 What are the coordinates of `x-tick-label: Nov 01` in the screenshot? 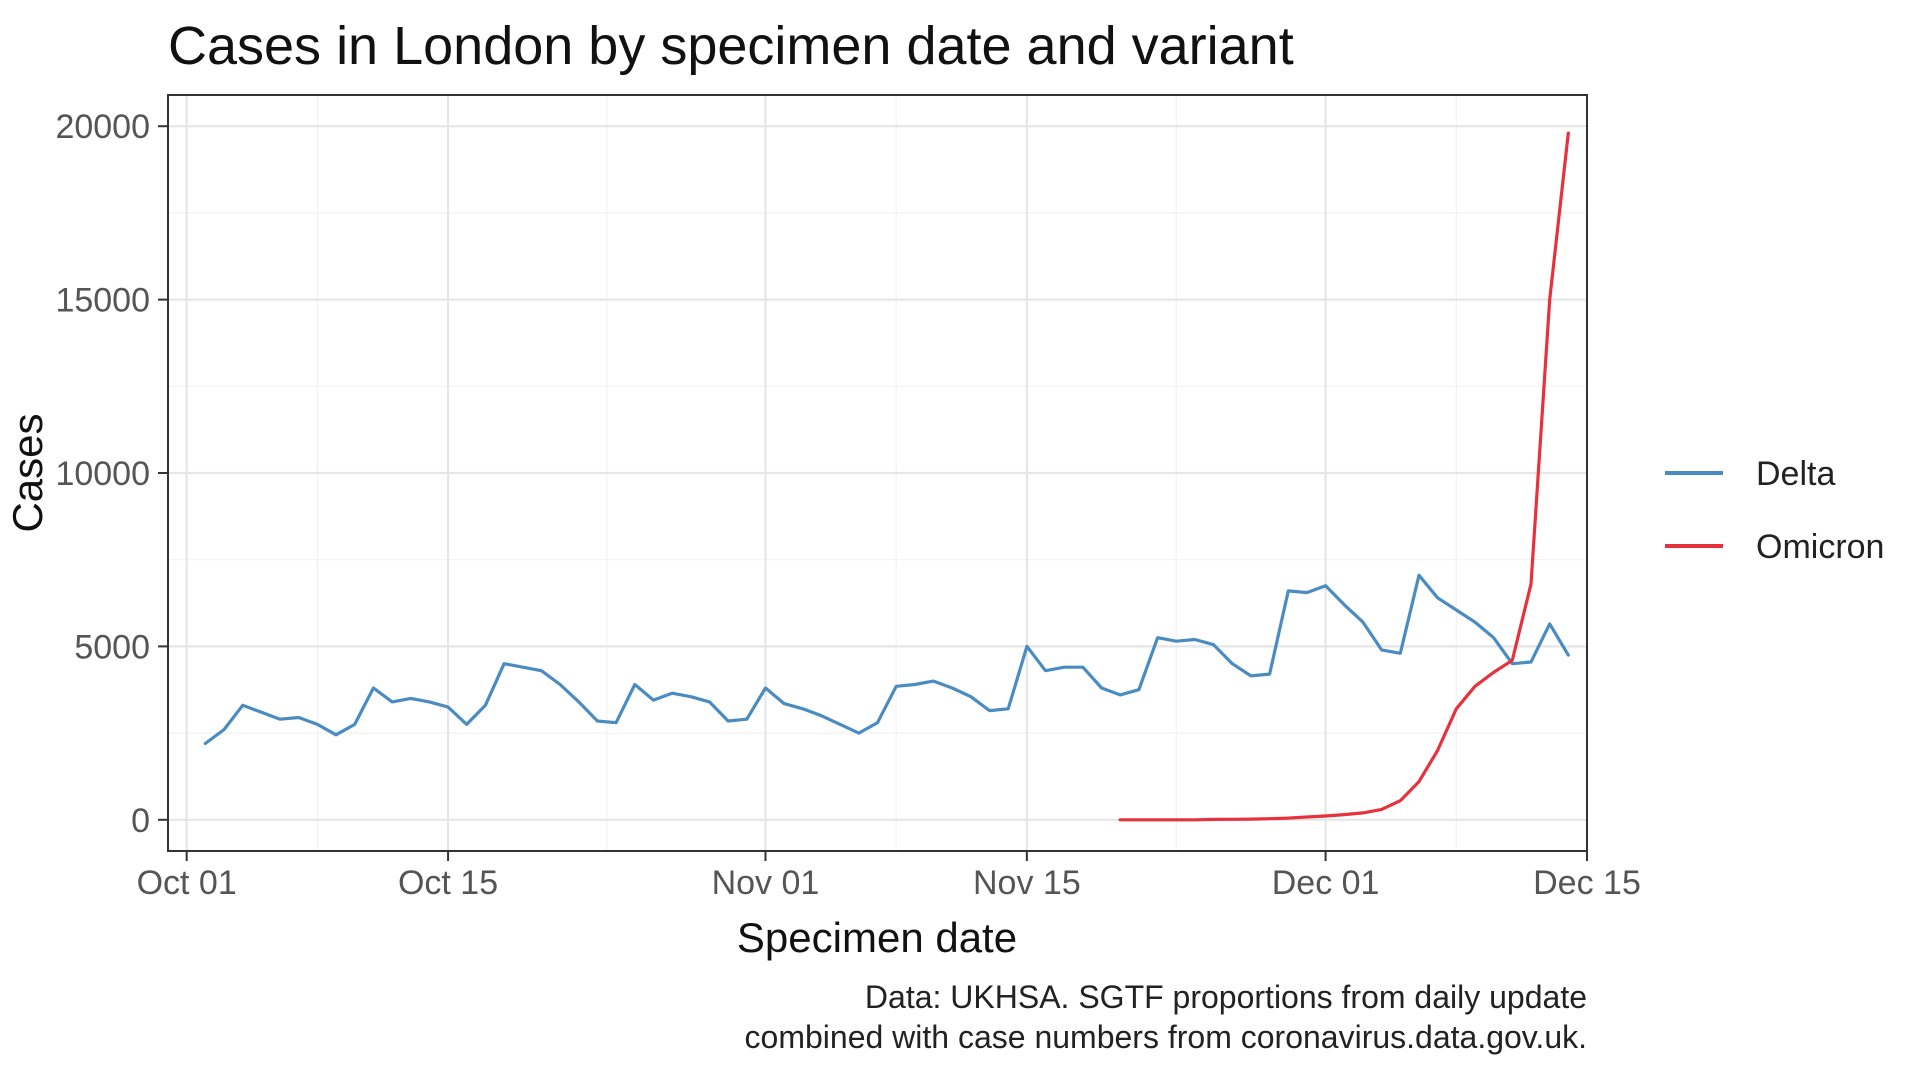 It's located at (766, 883).